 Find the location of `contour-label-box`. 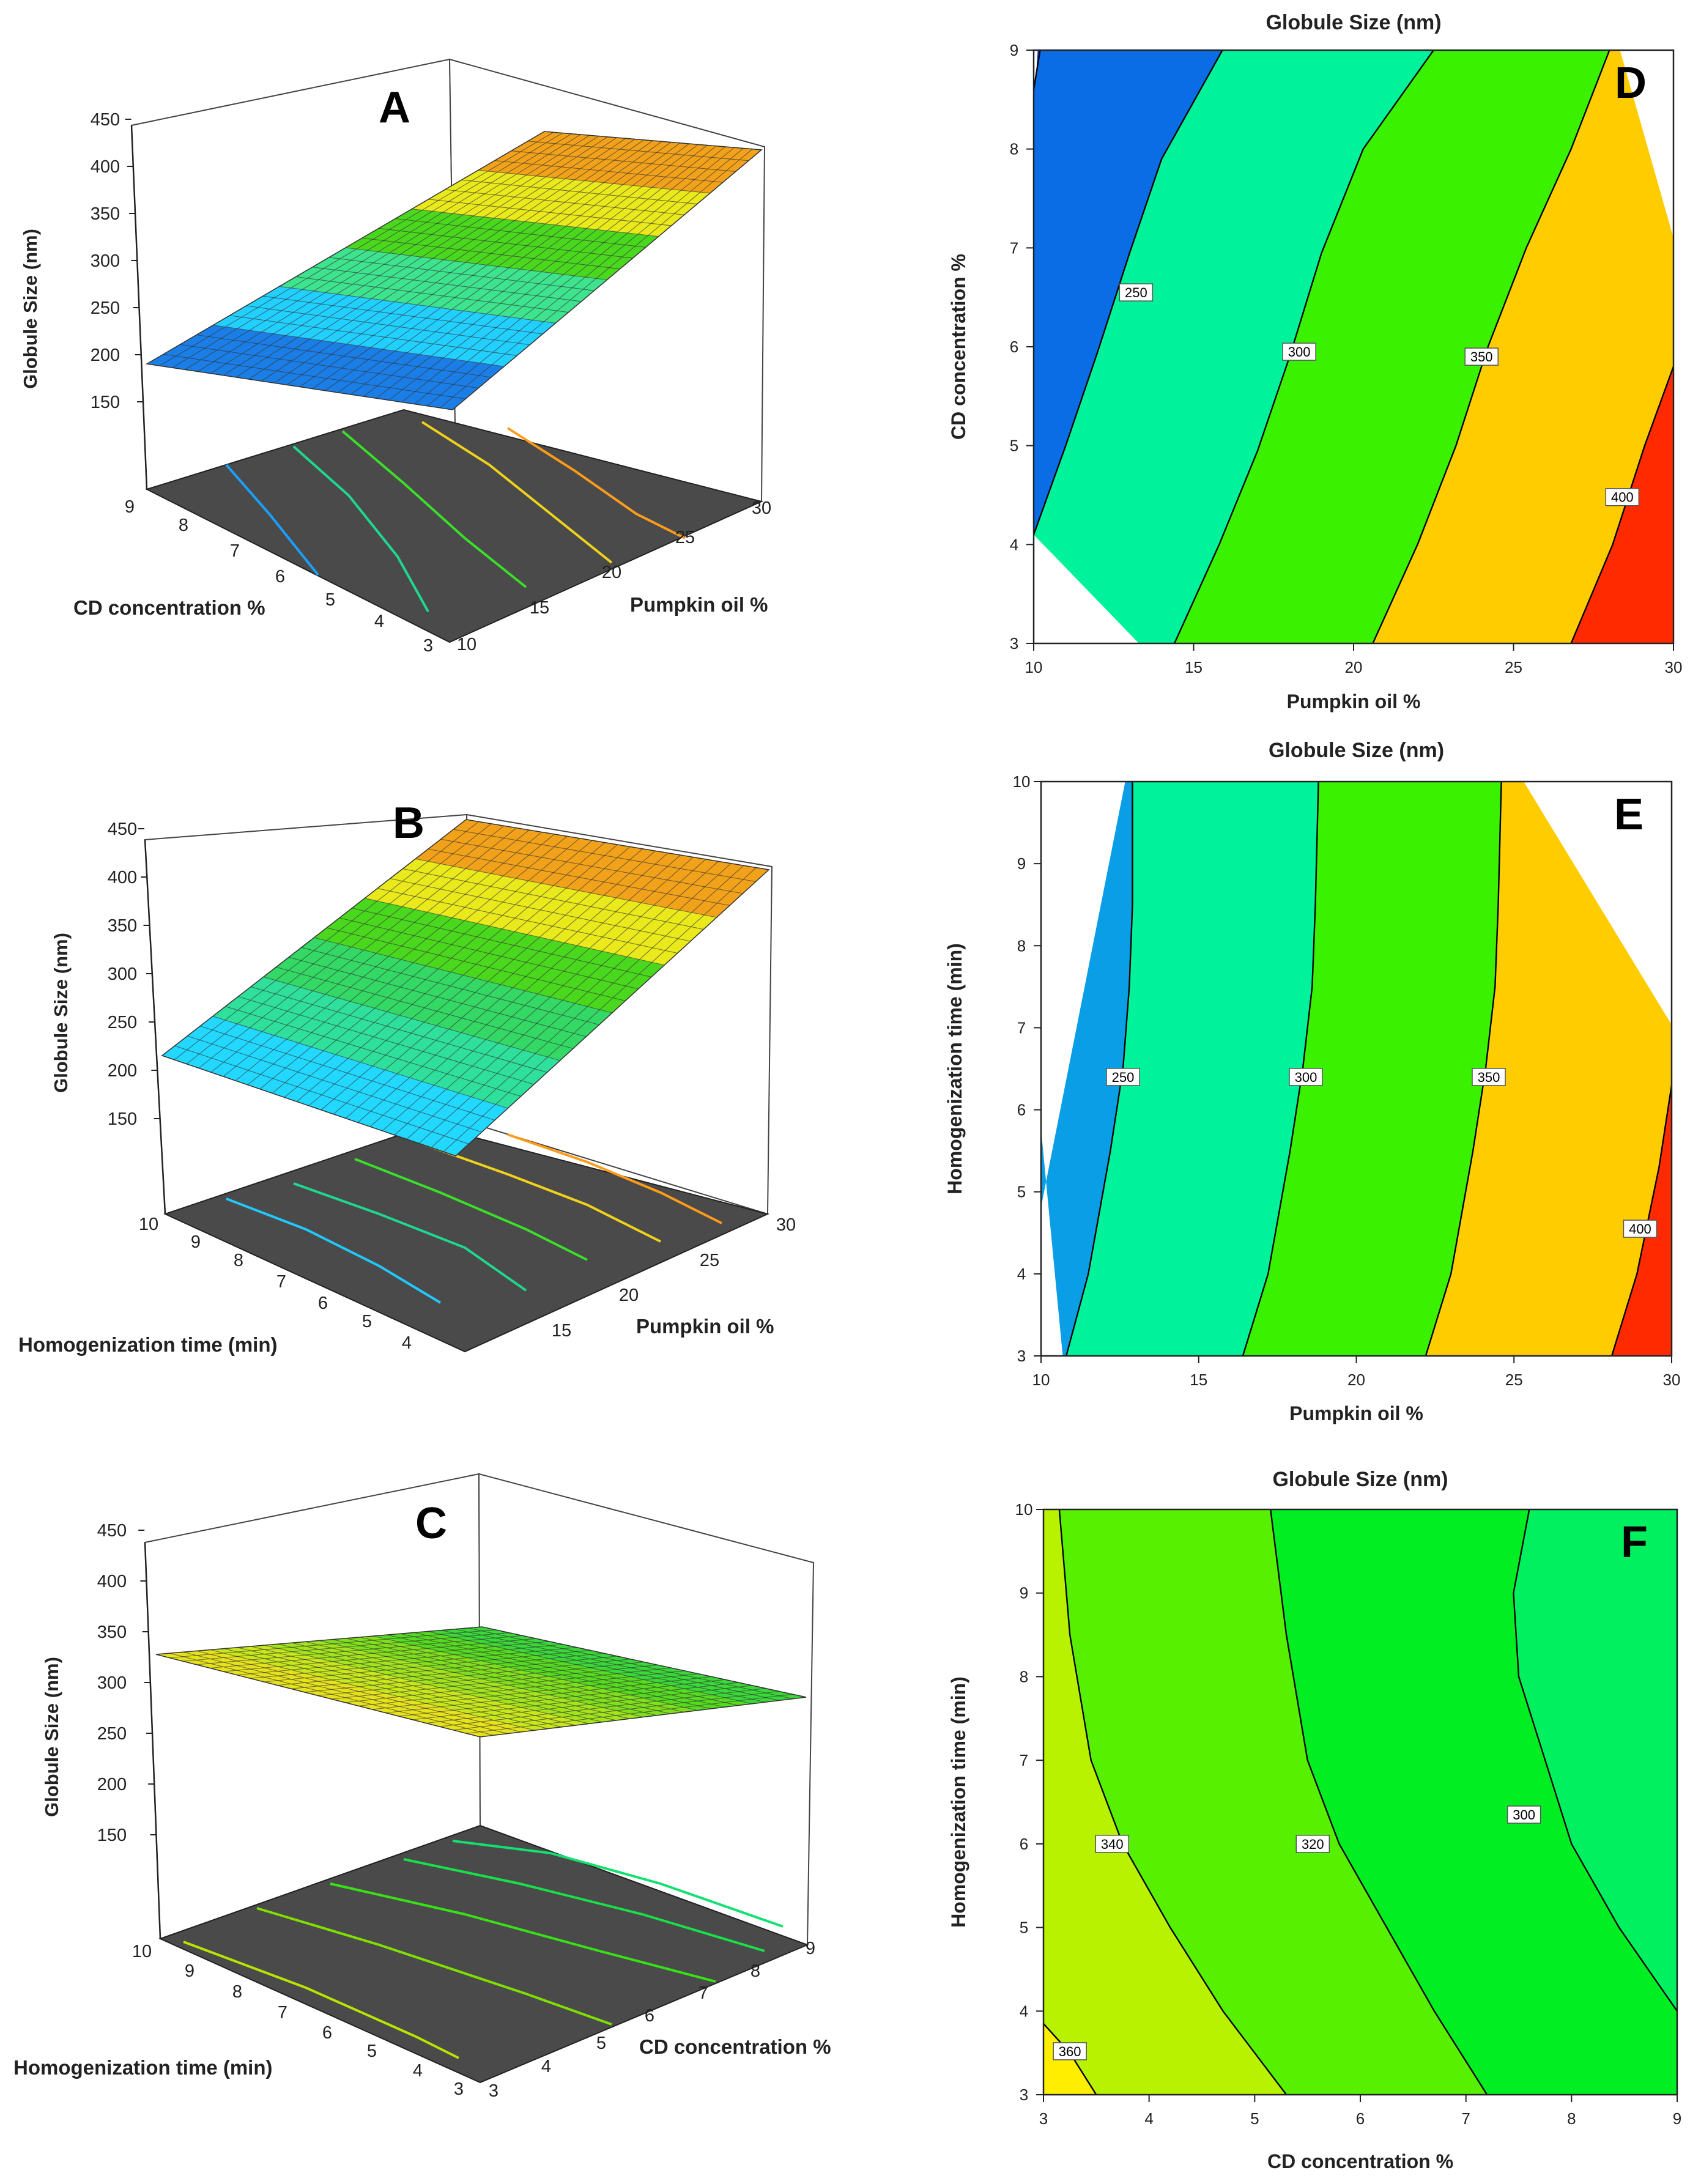

contour-label-box is located at coordinates (1312, 1844).